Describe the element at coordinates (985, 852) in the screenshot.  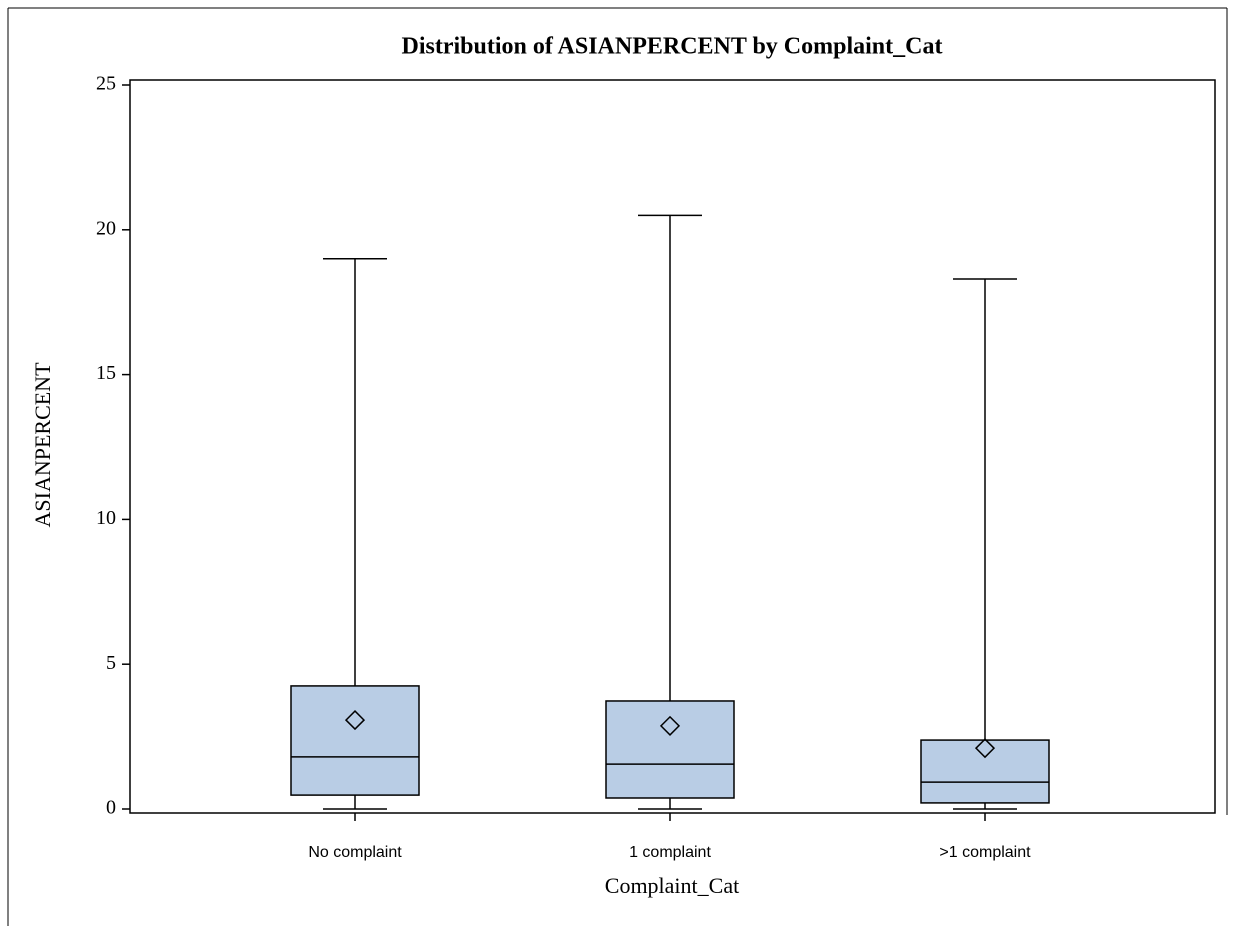
I see `x-tick-label: >1 complaint` at that location.